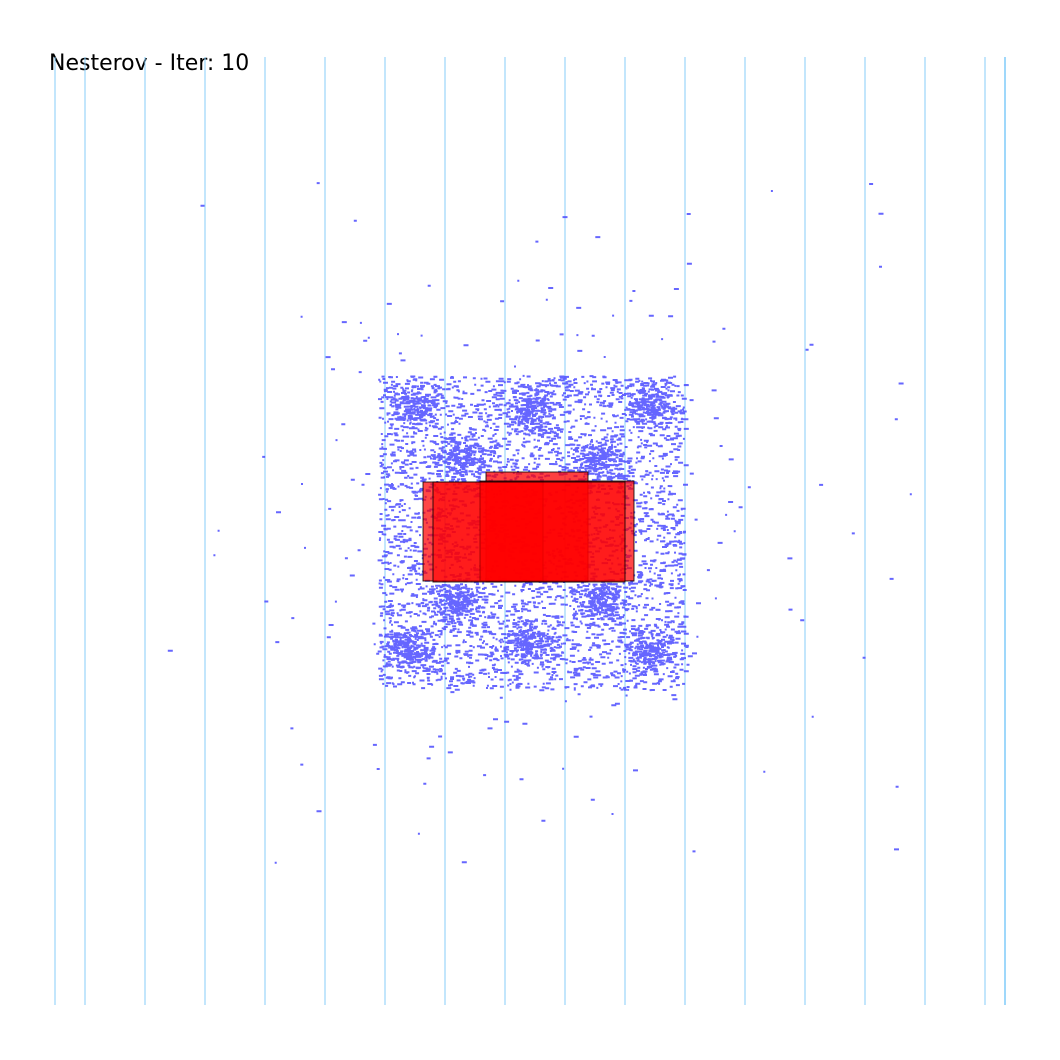  I want to click on macro-block-main, so click(529, 532).